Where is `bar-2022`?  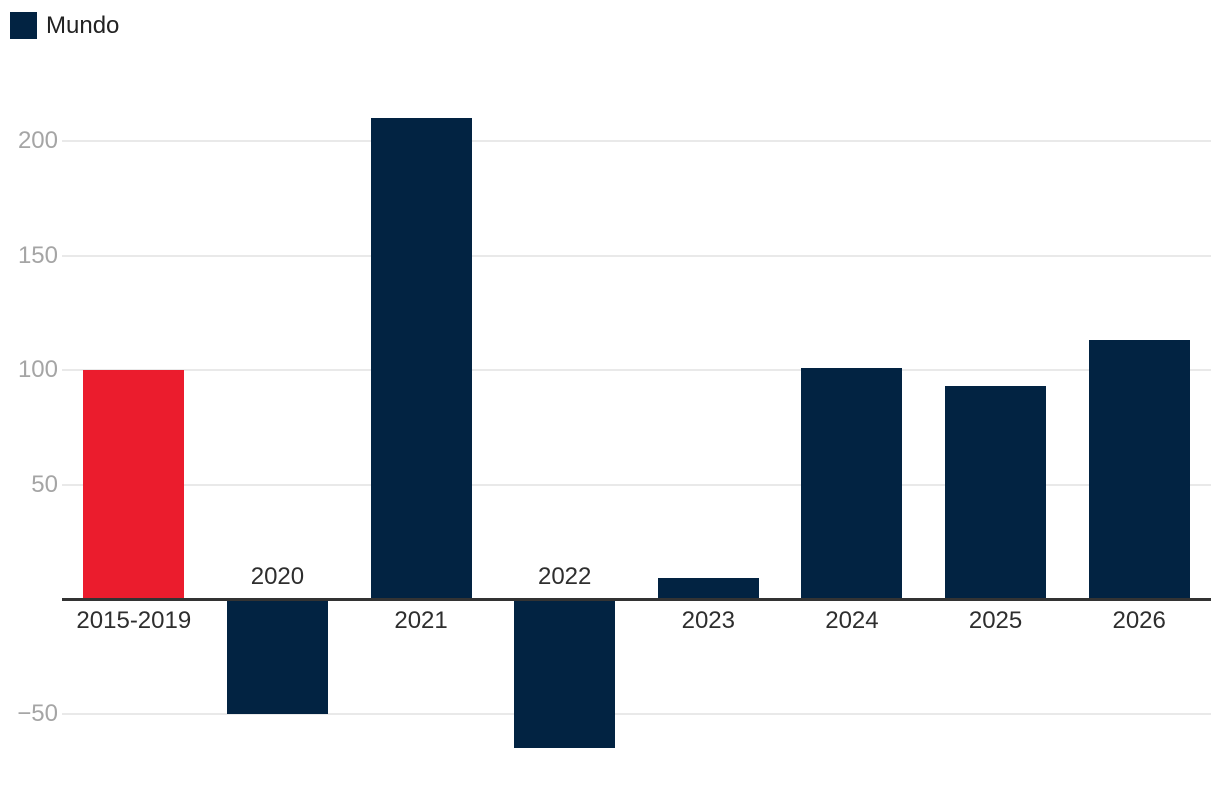
bar-2022 is located at coordinates (565, 673).